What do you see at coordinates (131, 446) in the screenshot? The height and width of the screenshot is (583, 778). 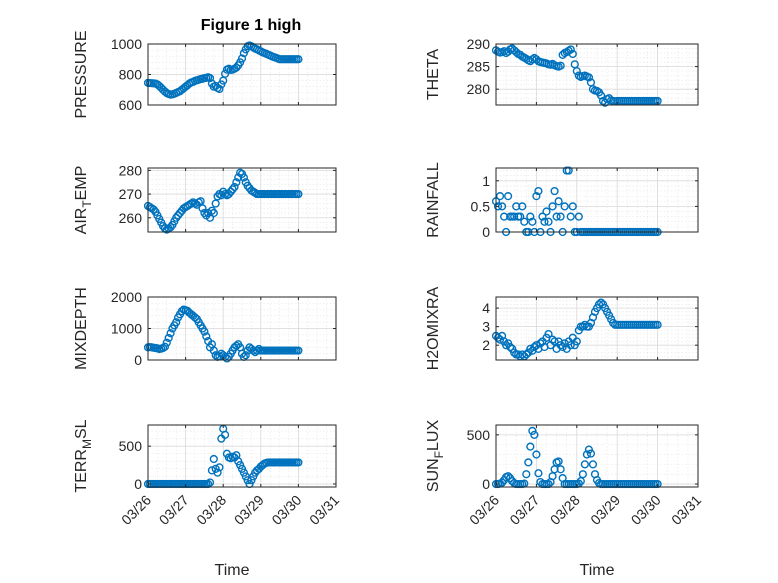 I see `y-tick-label: 500` at bounding box center [131, 446].